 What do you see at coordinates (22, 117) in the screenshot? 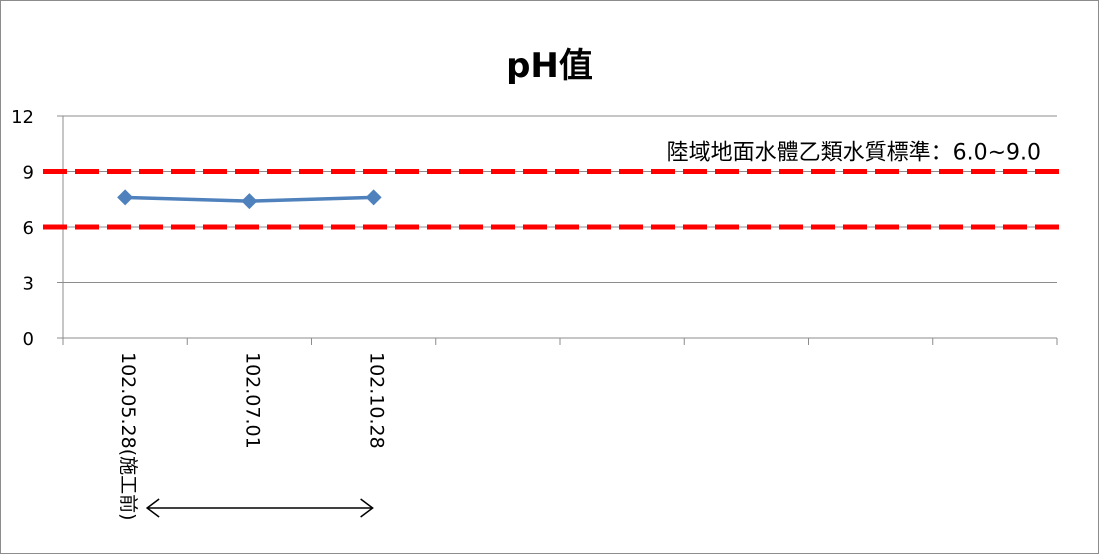
I see `y-tick-label: 12` at bounding box center [22, 117].